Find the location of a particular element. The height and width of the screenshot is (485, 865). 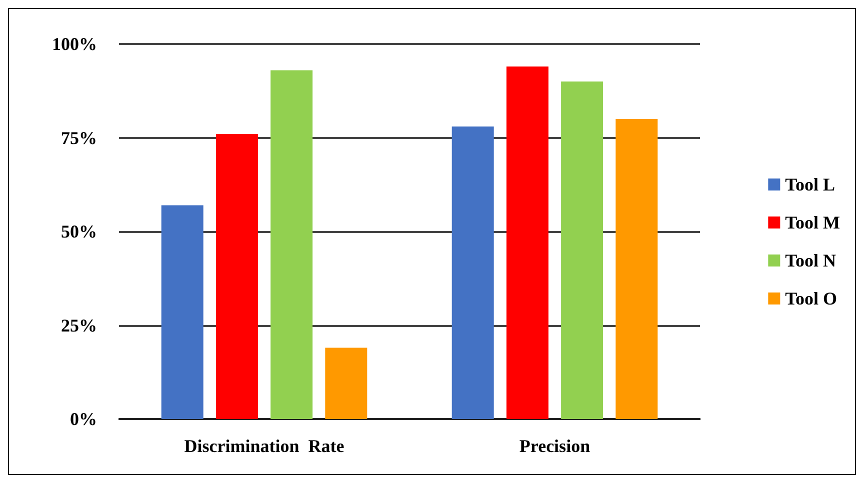

x-tick-label: Discrimination Rate is located at coordinates (264, 446).